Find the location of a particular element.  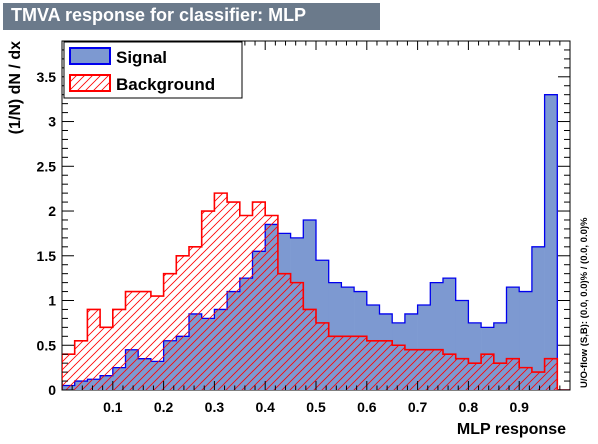

x-tick-label: 0.3 is located at coordinates (215, 407).